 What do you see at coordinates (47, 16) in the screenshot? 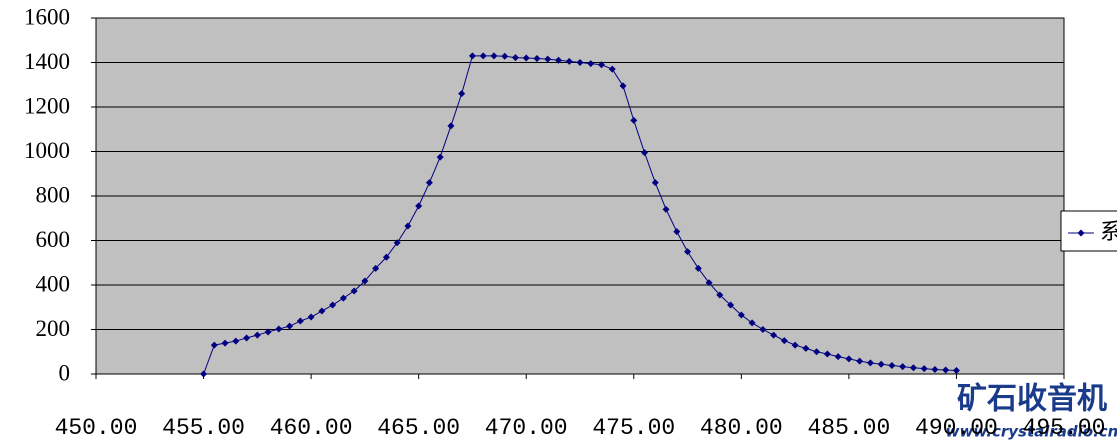
I see `y-tick-label: 1600` at bounding box center [47, 16].